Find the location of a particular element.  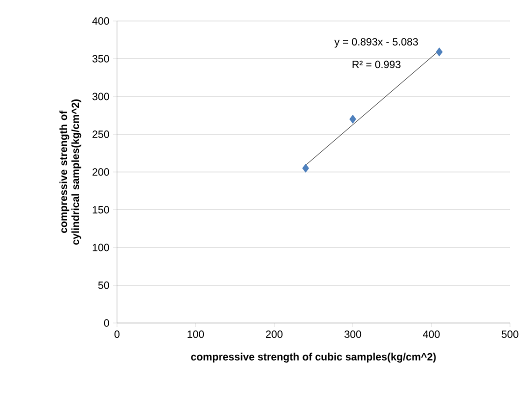

y-tick-label: 150 is located at coordinates (101, 210).